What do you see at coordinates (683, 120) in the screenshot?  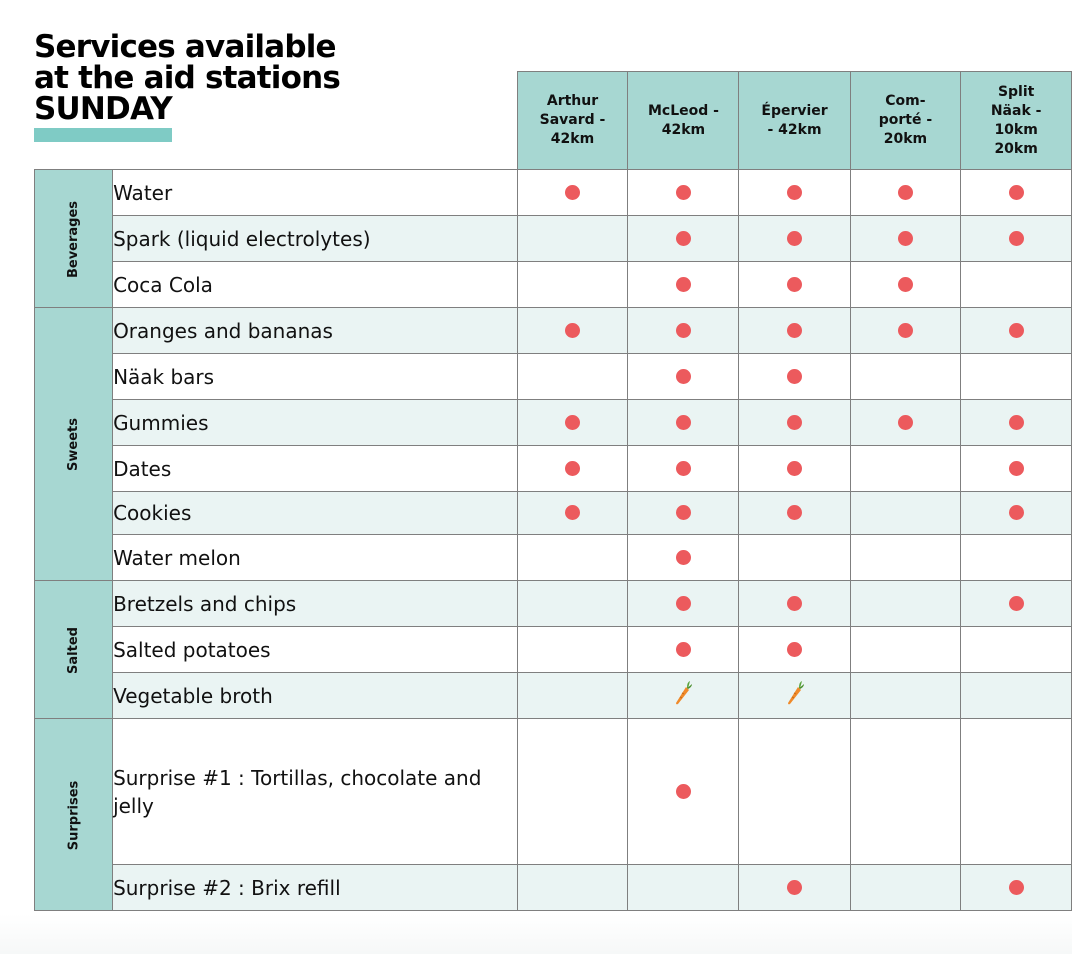 I see `station-header-2: McLeod - 42km` at bounding box center [683, 120].